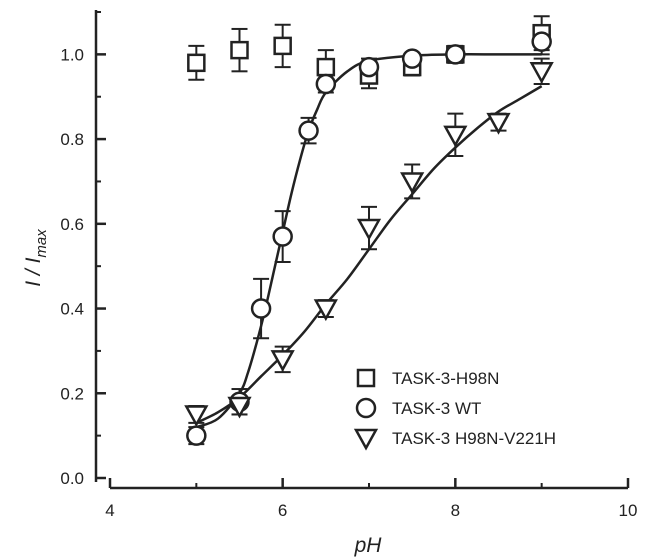 This screenshot has height=558, width=645. I want to click on x-tick-label: 8, so click(455, 510).